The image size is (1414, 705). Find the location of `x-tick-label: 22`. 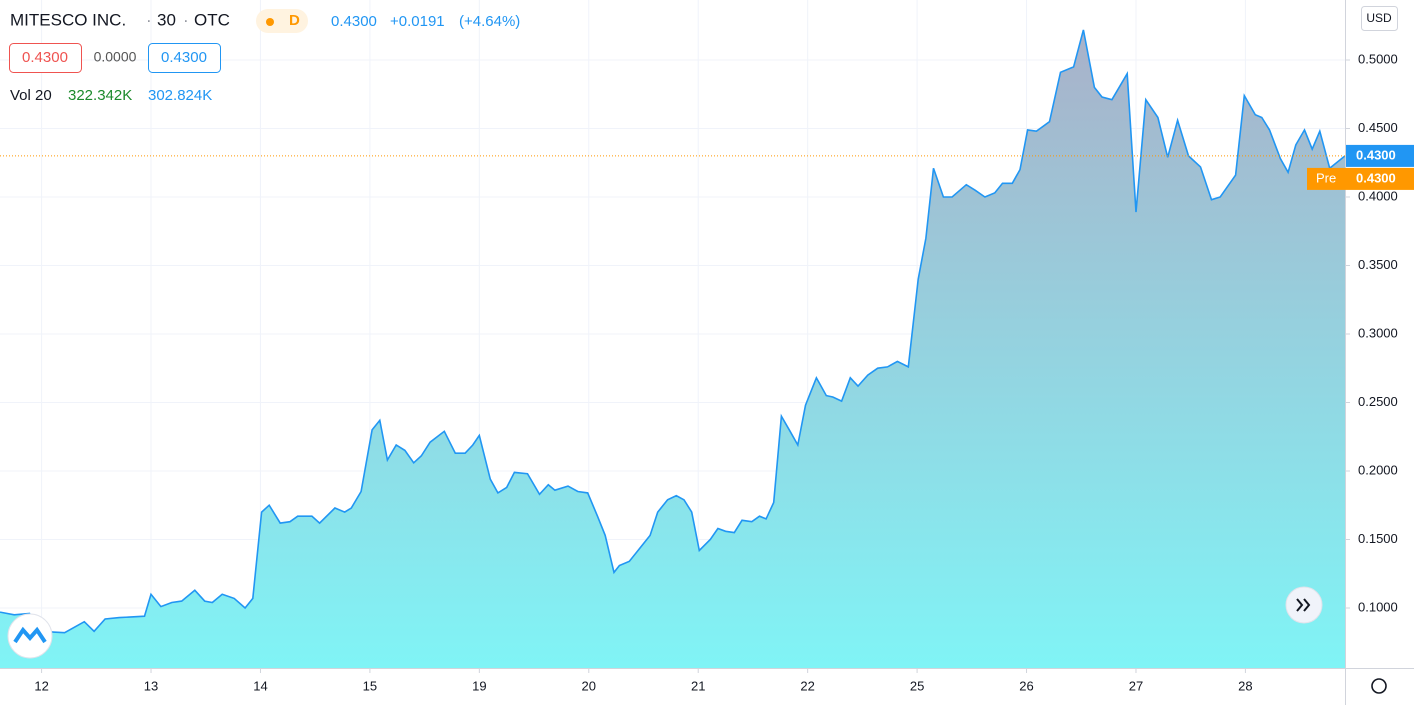

x-tick-label: 22 is located at coordinates (807, 685).